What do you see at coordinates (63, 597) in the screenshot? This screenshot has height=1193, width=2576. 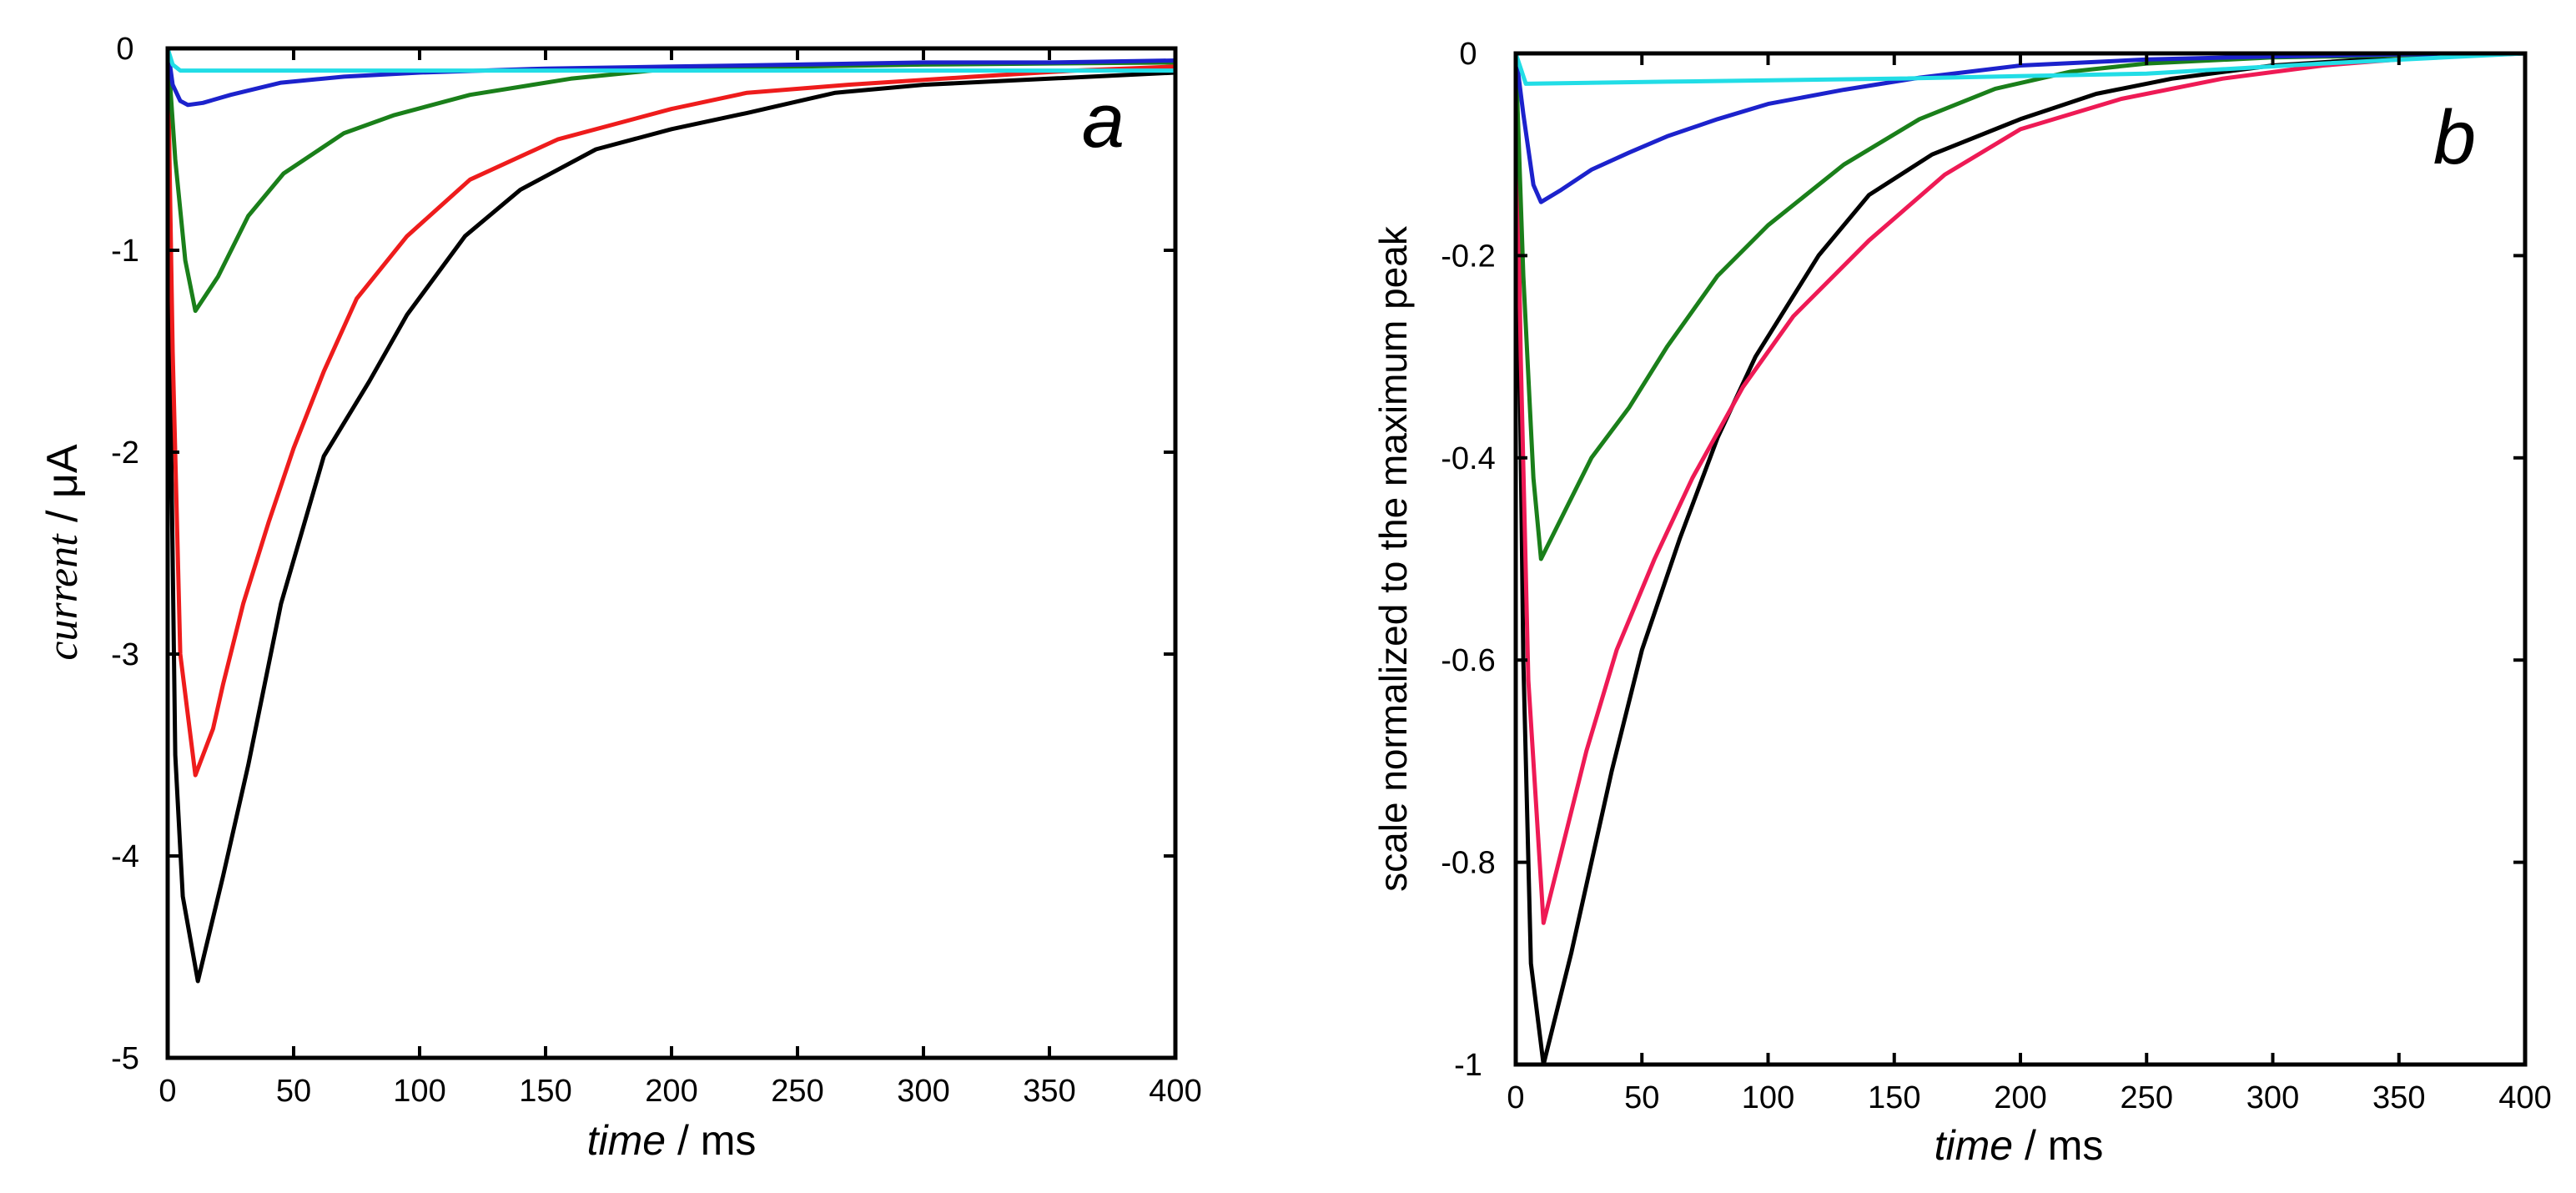 I see `panel-a-y-axis-label-main: current` at bounding box center [63, 597].